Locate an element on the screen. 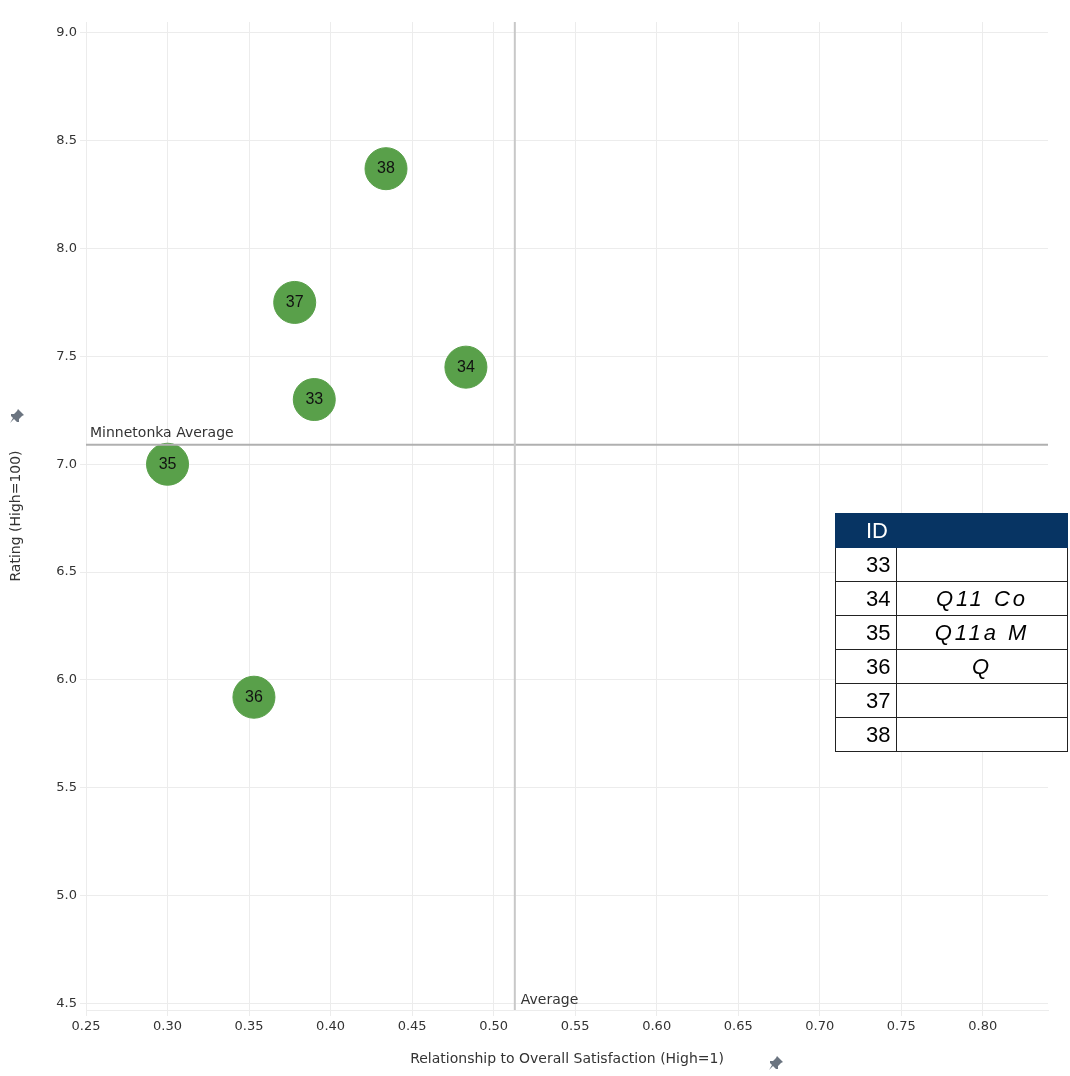  annotation: Q is located at coordinates (982, 666).